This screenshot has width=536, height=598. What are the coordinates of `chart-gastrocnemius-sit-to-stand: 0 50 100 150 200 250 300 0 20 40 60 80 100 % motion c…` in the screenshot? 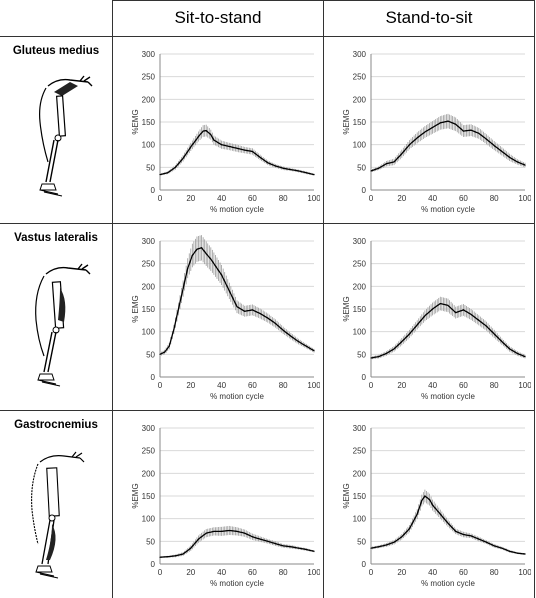 It's located at (225, 506).